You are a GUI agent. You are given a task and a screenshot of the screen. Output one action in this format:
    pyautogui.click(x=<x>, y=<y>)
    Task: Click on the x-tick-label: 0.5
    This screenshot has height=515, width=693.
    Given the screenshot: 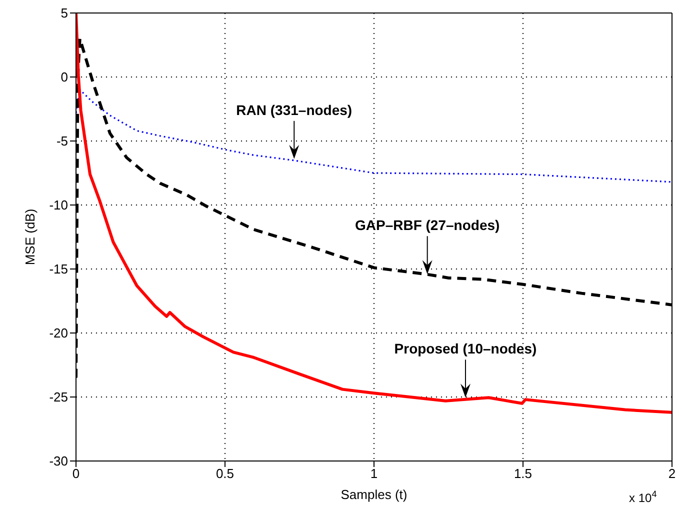 What is the action you would take?
    pyautogui.click(x=225, y=474)
    